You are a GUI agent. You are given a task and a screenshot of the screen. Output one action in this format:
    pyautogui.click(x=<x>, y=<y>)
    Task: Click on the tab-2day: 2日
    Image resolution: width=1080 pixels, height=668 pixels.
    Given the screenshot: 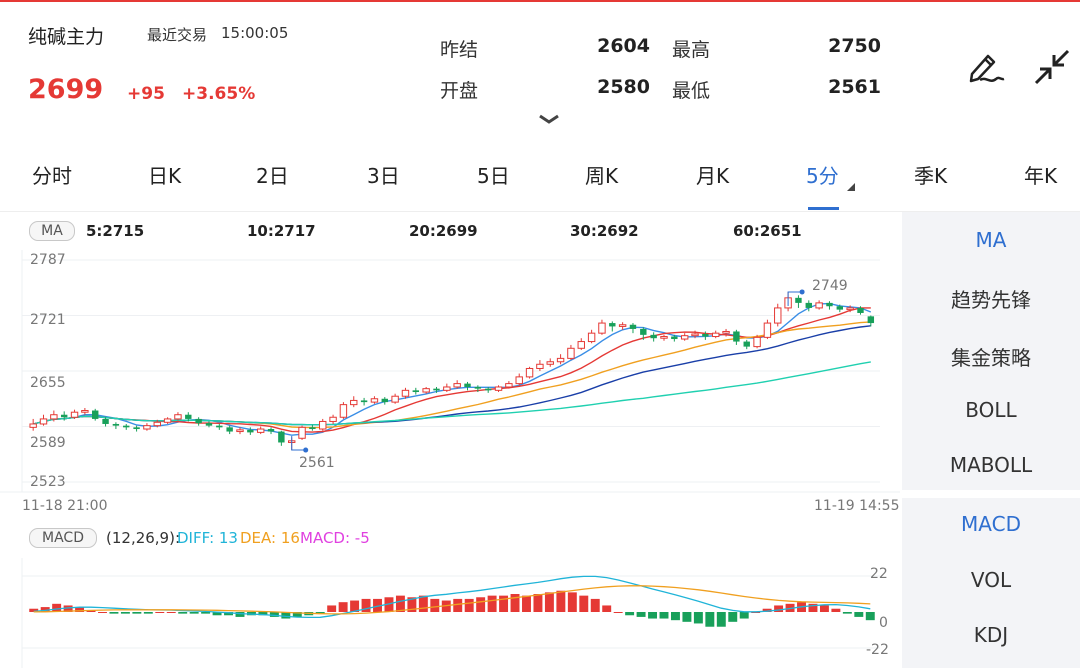 What is the action you would take?
    pyautogui.click(x=272, y=176)
    